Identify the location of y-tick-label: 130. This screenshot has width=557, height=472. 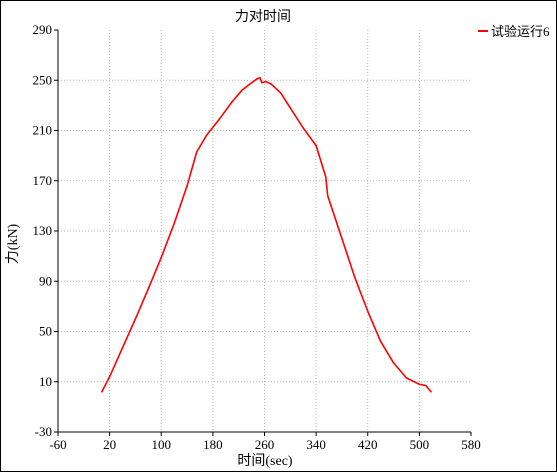
(43, 230).